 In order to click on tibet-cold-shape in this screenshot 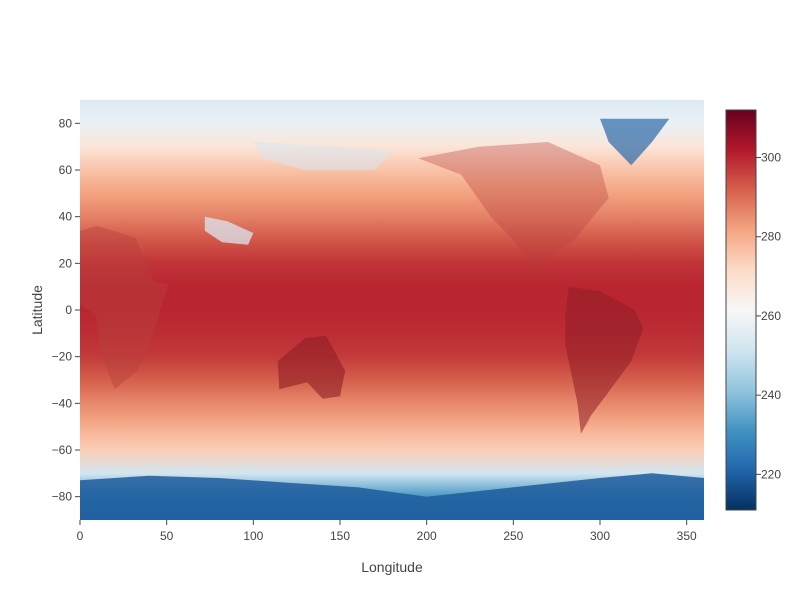, I will do `click(229, 230)`.